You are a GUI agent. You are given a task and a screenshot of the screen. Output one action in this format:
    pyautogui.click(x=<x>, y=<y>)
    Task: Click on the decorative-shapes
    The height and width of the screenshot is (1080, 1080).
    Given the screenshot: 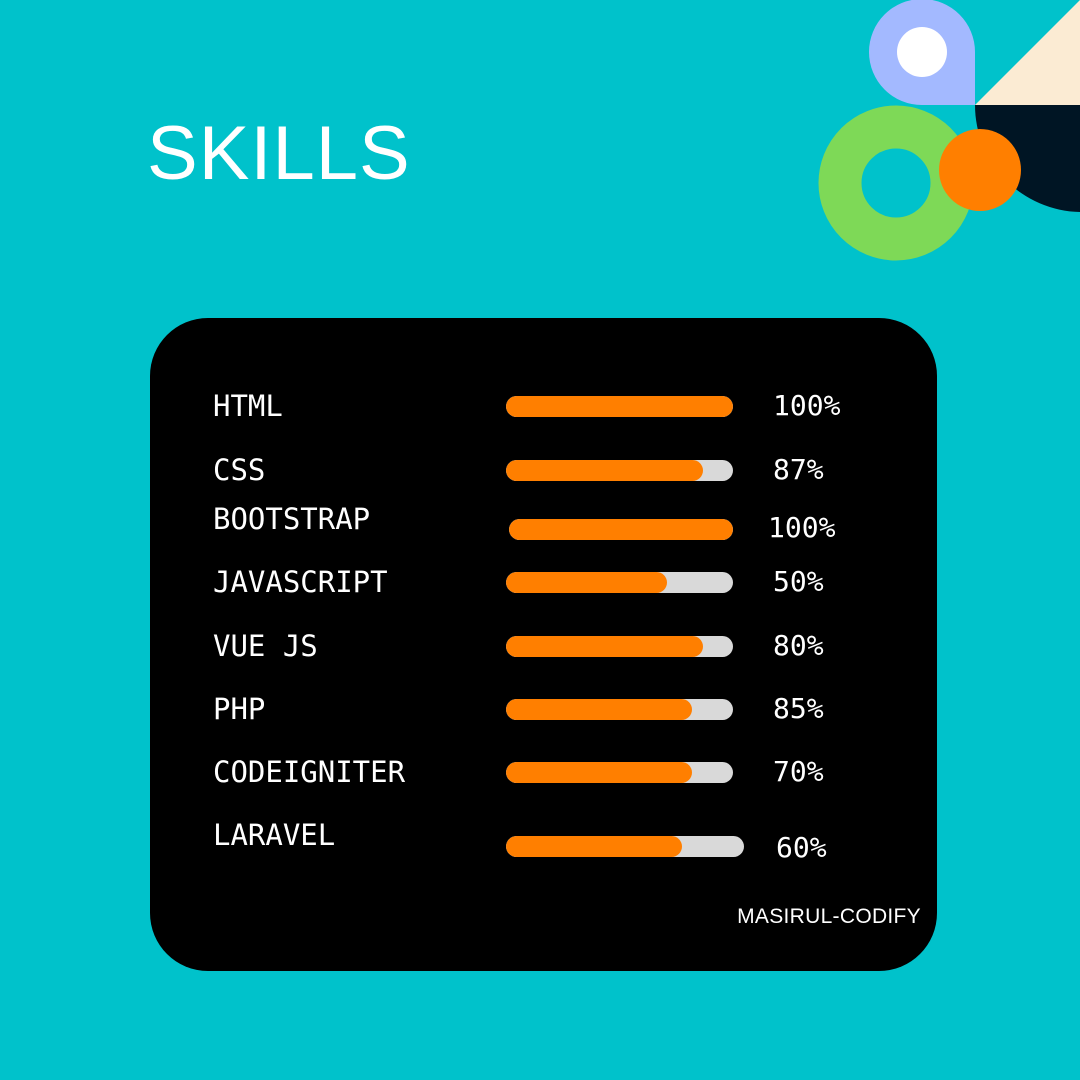 What is the action you would take?
    pyautogui.click(x=949, y=130)
    